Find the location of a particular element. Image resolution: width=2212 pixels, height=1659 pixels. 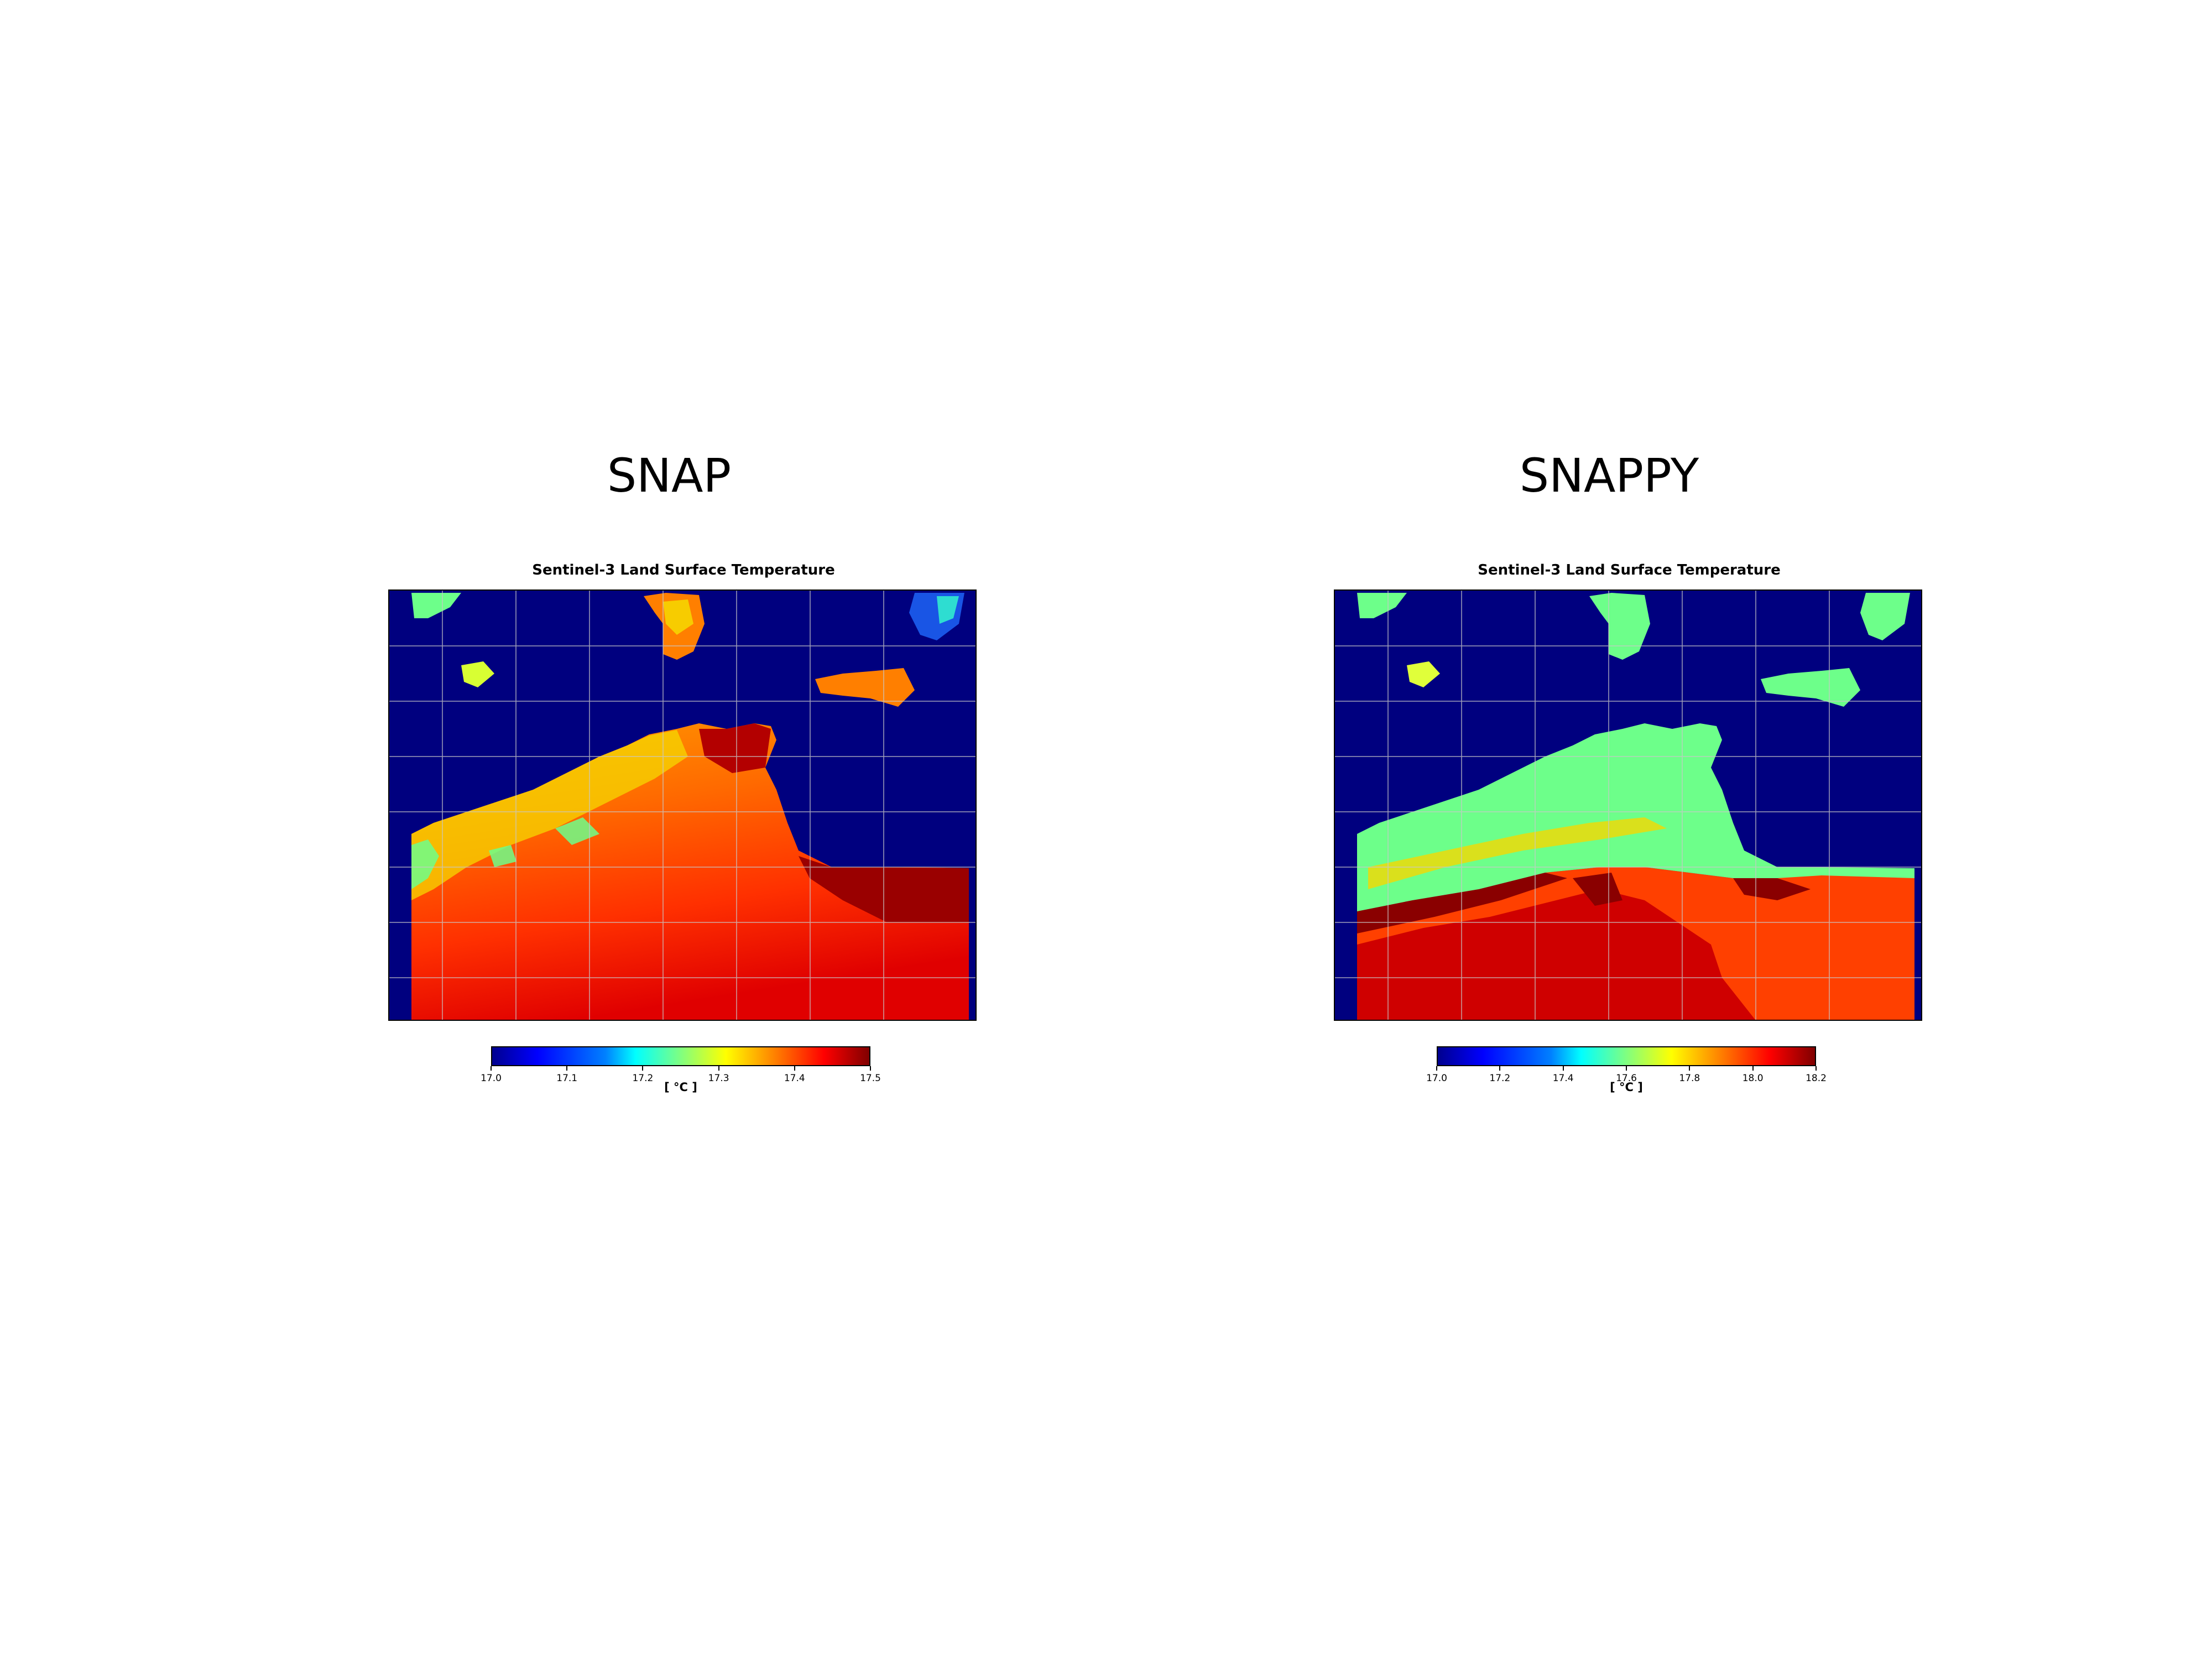

colorbar-tick-label: 18.0 is located at coordinates (1753, 1078).